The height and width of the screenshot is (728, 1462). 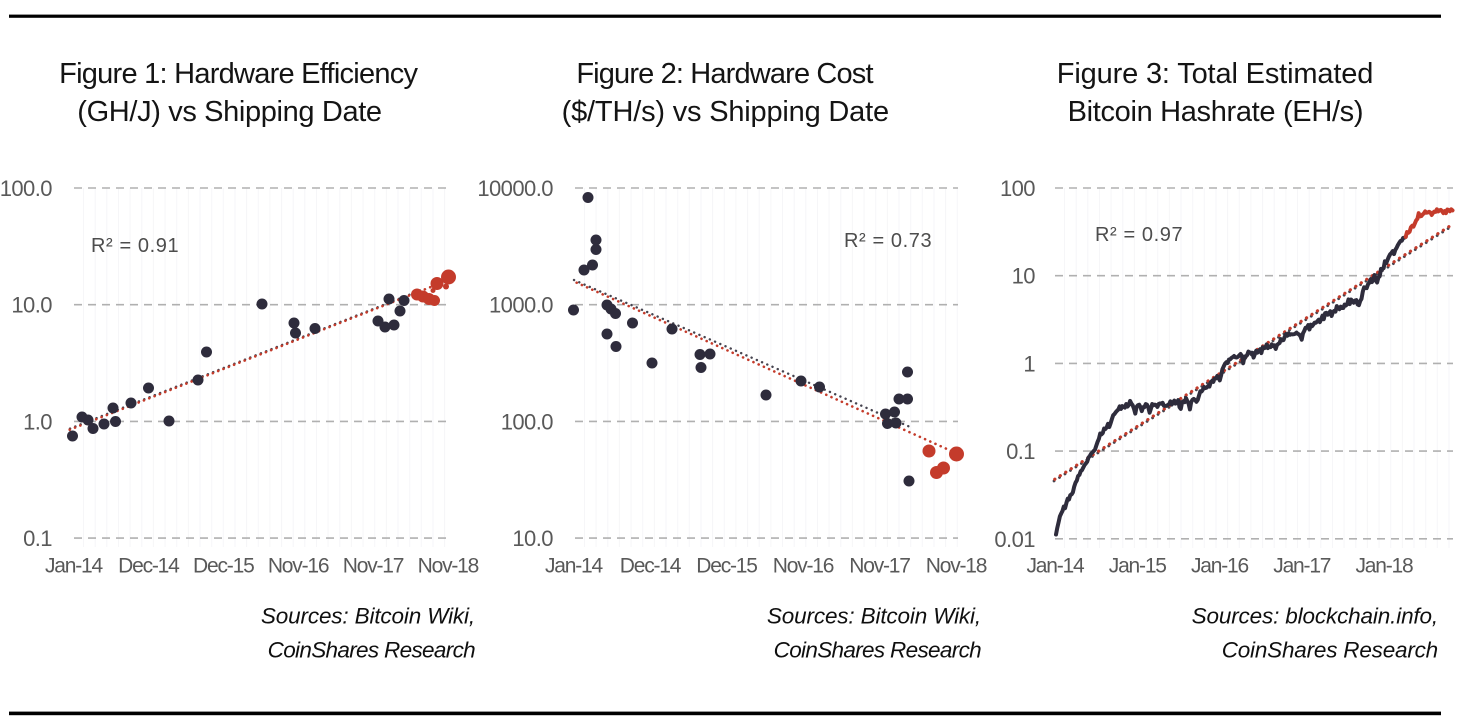 I want to click on svg-text: 10000.0, so click(x=515, y=188).